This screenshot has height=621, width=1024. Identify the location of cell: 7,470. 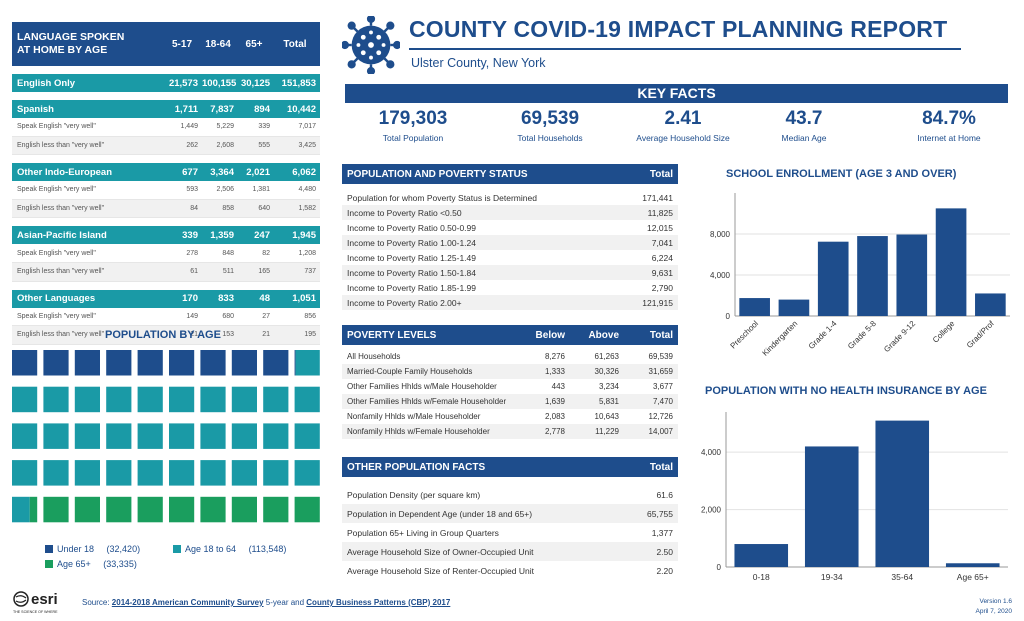
(662, 401).